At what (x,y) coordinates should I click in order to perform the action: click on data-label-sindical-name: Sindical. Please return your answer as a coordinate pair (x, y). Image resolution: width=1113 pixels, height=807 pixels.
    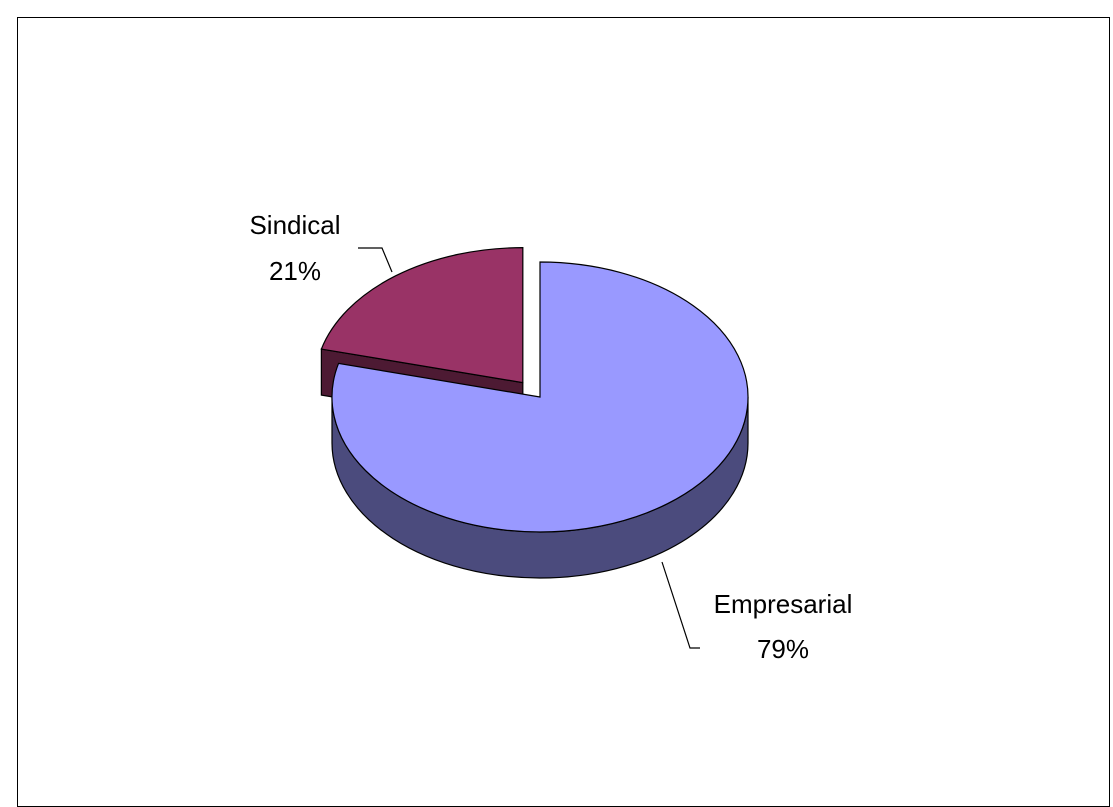
    Looking at the image, I should click on (294, 225).